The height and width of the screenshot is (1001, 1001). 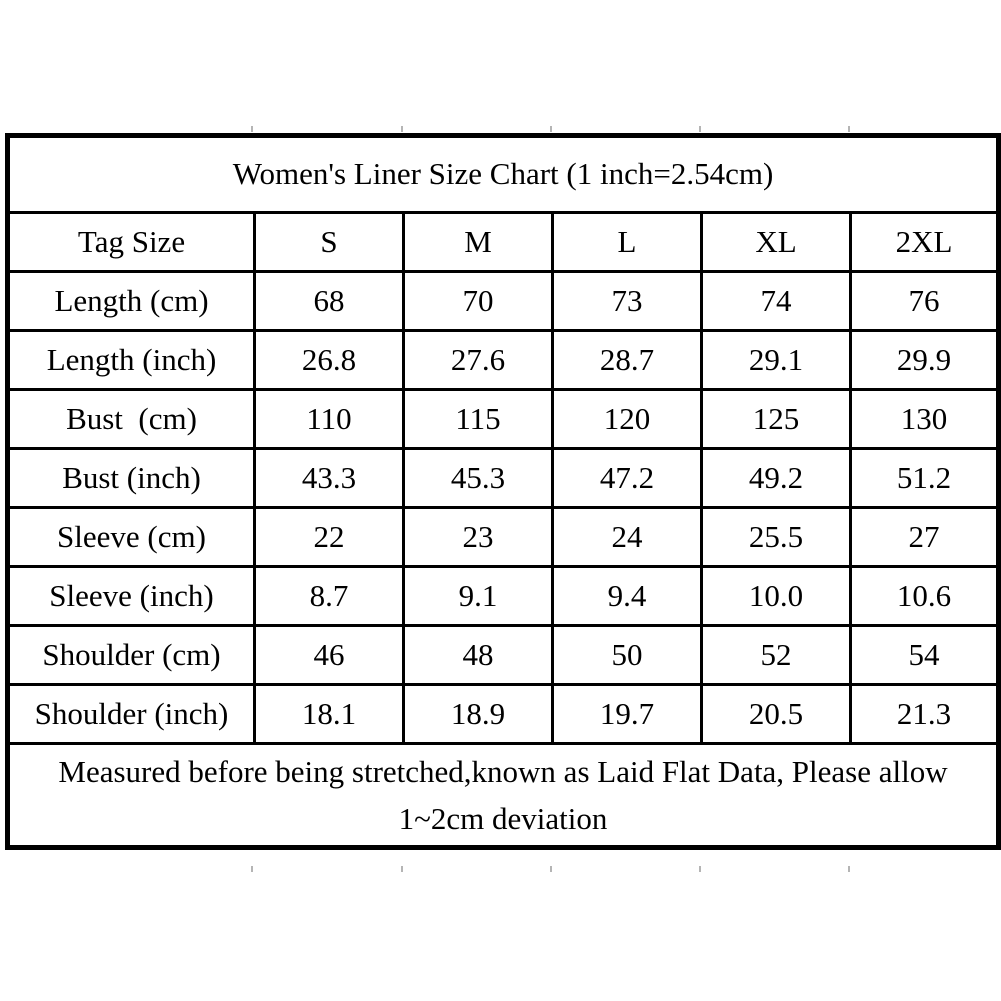 I want to click on value-cell: 9.4, so click(x=627, y=596).